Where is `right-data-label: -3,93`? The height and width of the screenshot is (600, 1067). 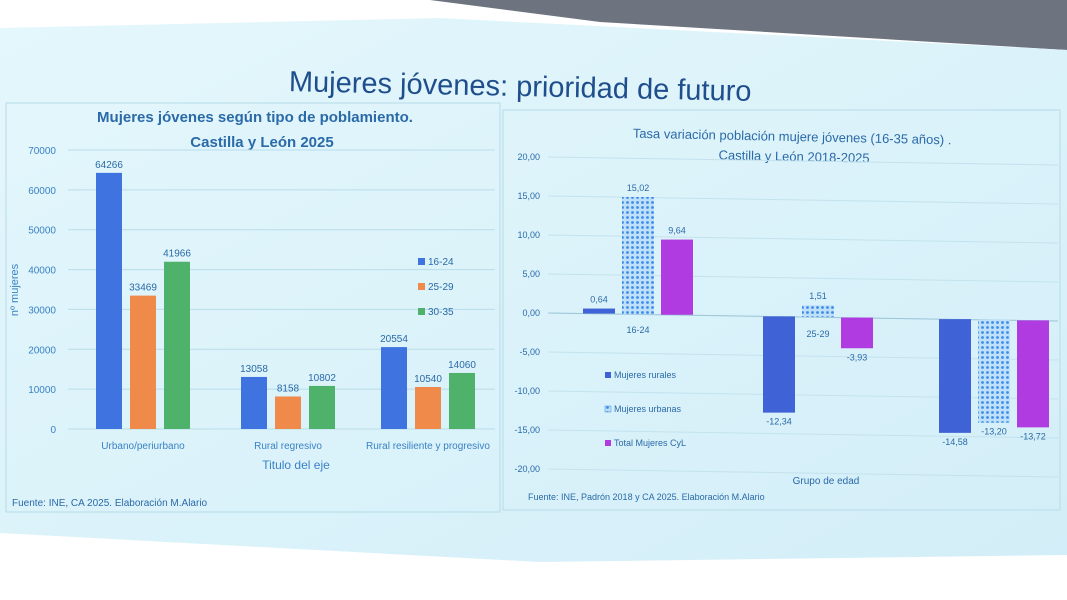 right-data-label: -3,93 is located at coordinates (857, 357).